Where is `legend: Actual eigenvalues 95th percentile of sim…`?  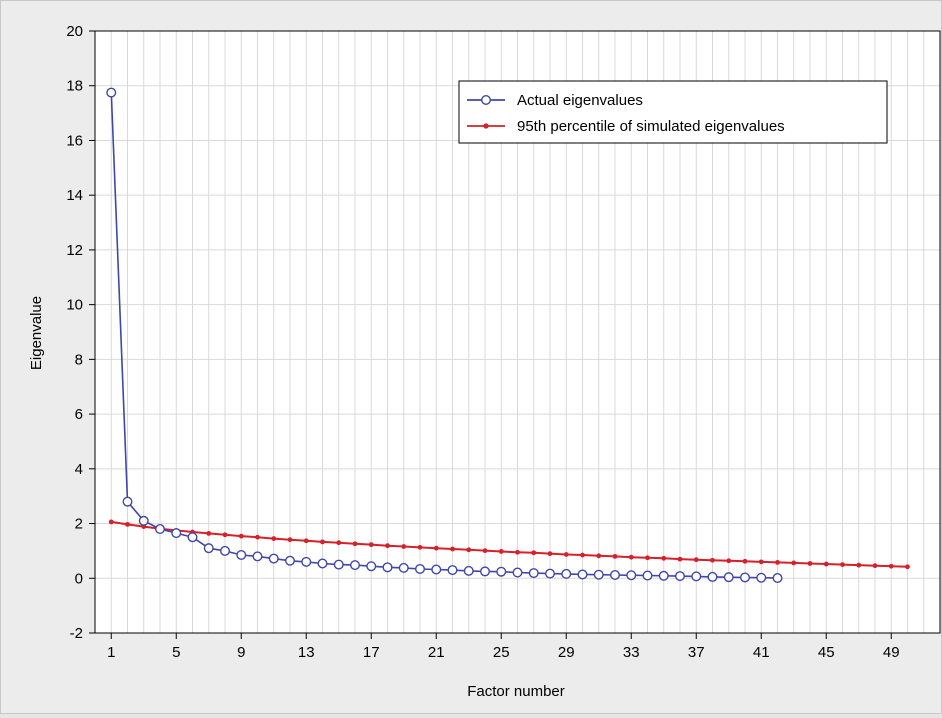
legend: Actual eigenvalues 95th percentile of sim… is located at coordinates (673, 112).